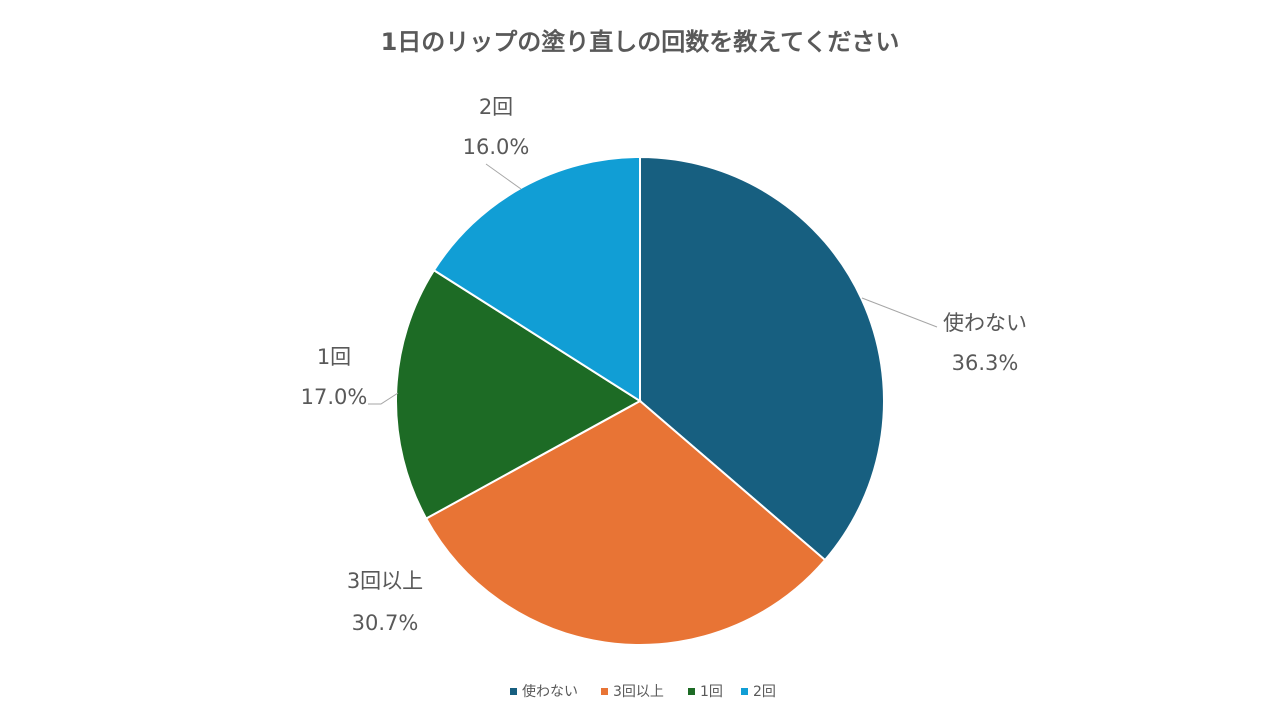 The width and height of the screenshot is (1280, 720). What do you see at coordinates (640, 42) in the screenshot?
I see `chart-title: 1日のリップの塗り直しの回数を教えてください` at bounding box center [640, 42].